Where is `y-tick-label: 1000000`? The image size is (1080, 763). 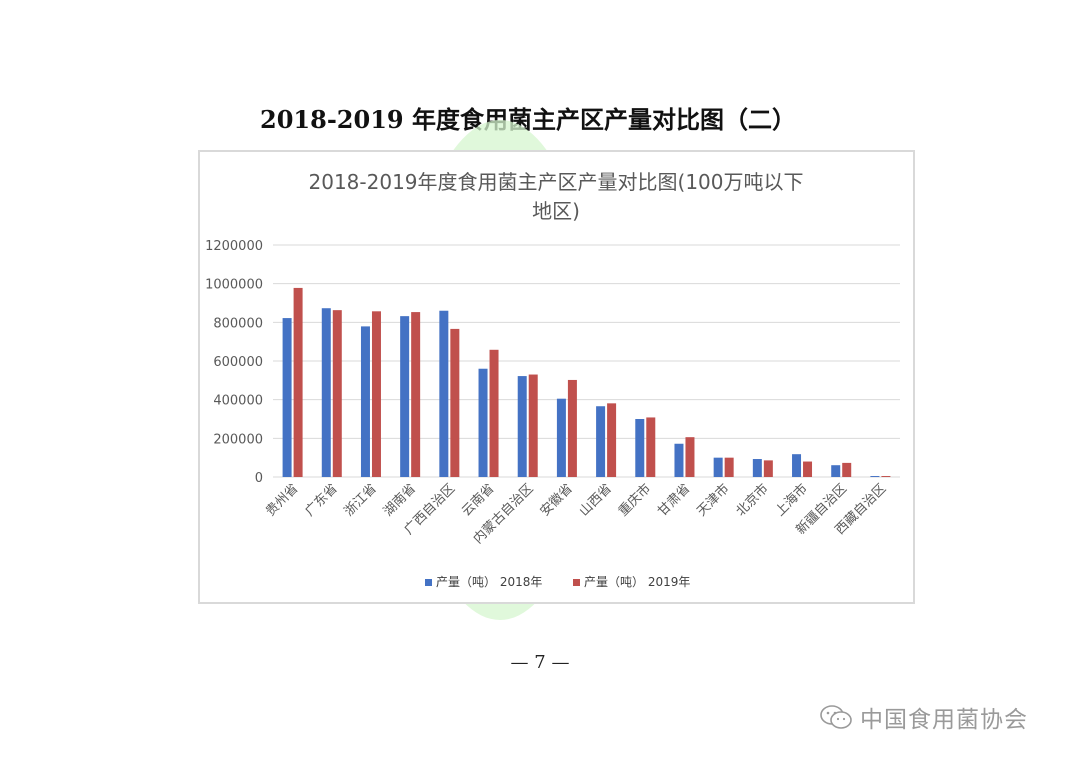 y-tick-label: 1000000 is located at coordinates (234, 285).